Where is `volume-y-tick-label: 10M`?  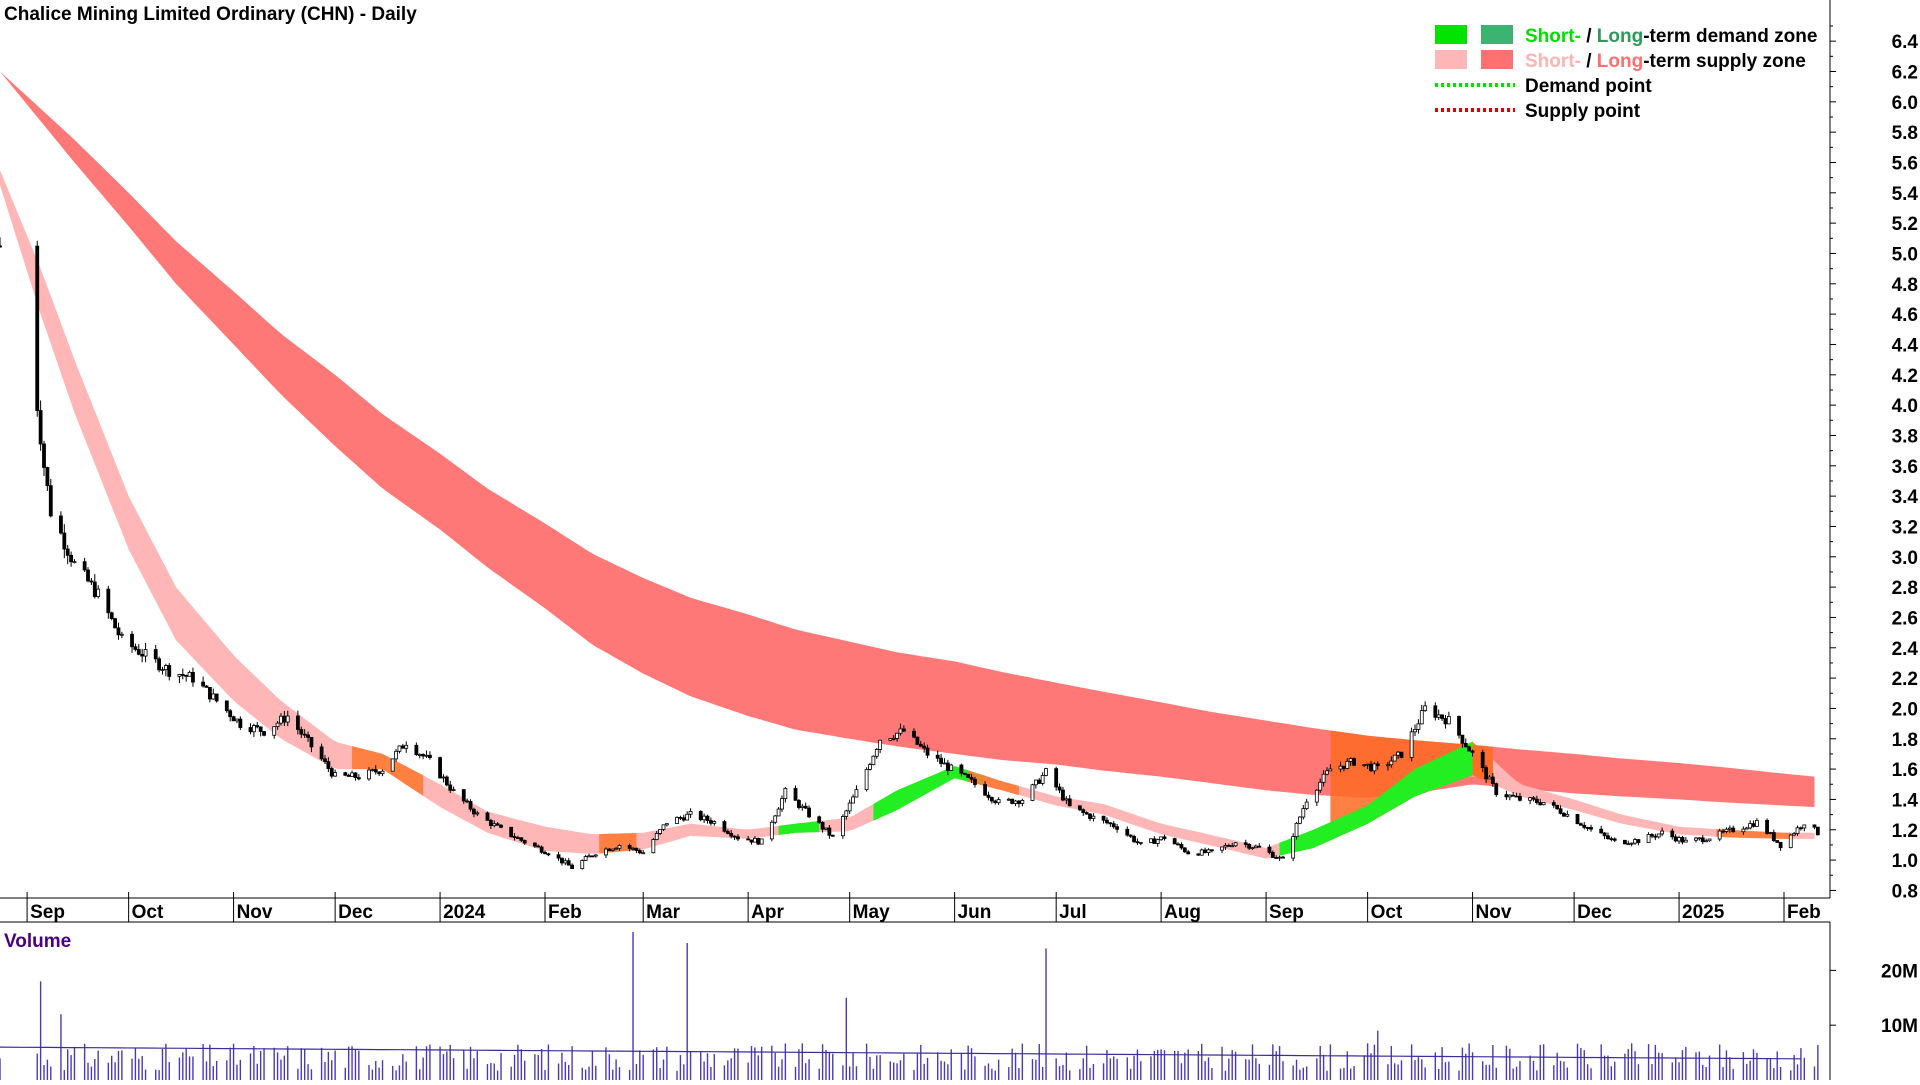
volume-y-tick-label: 10M is located at coordinates (1899, 1026).